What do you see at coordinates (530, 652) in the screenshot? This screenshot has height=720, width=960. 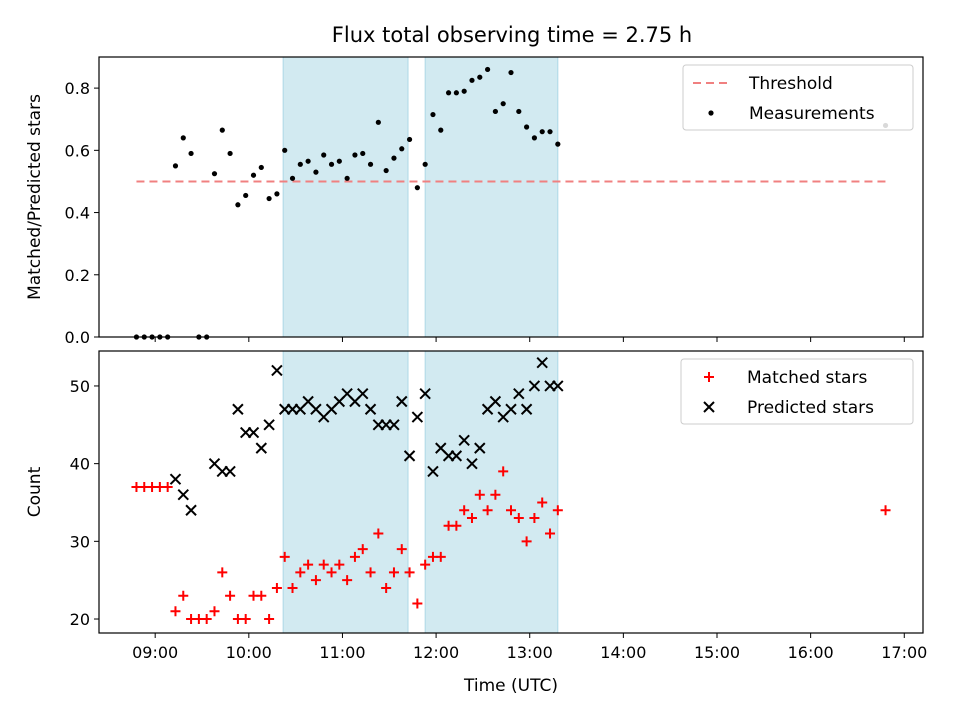 I see `x-tick-label: 13:00` at bounding box center [530, 652].